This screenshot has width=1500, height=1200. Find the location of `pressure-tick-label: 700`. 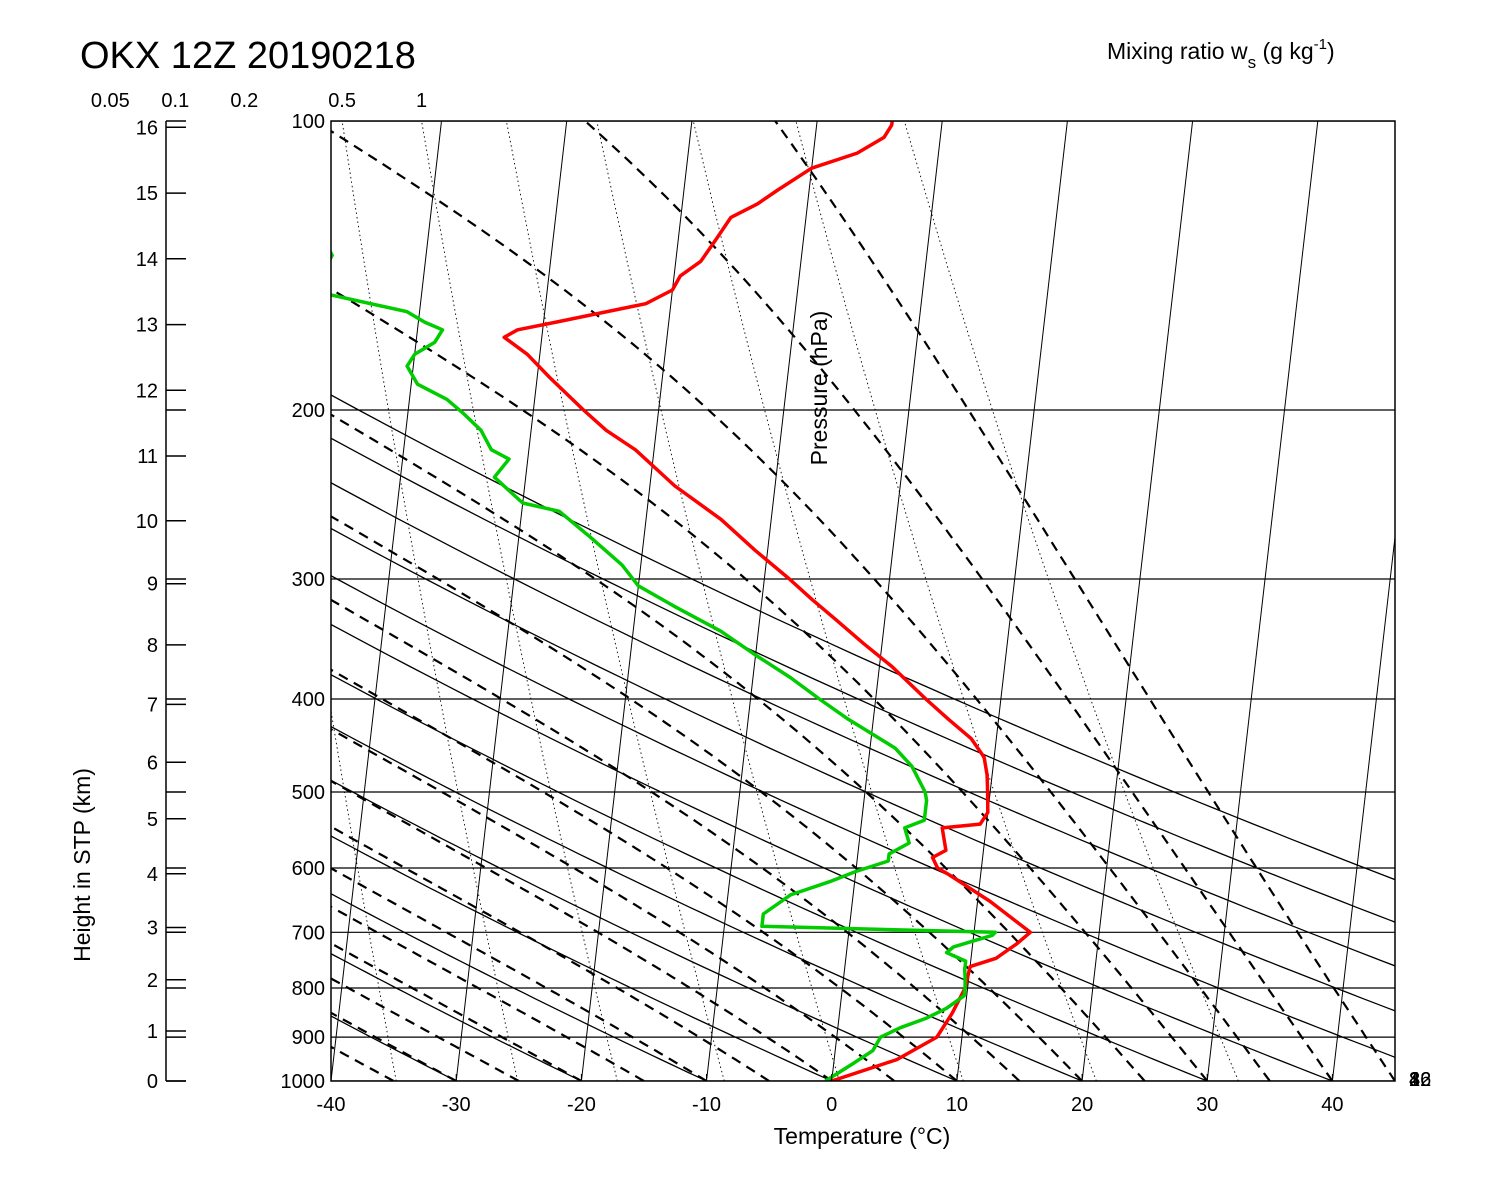

pressure-tick-label: 700 is located at coordinates (308, 933).